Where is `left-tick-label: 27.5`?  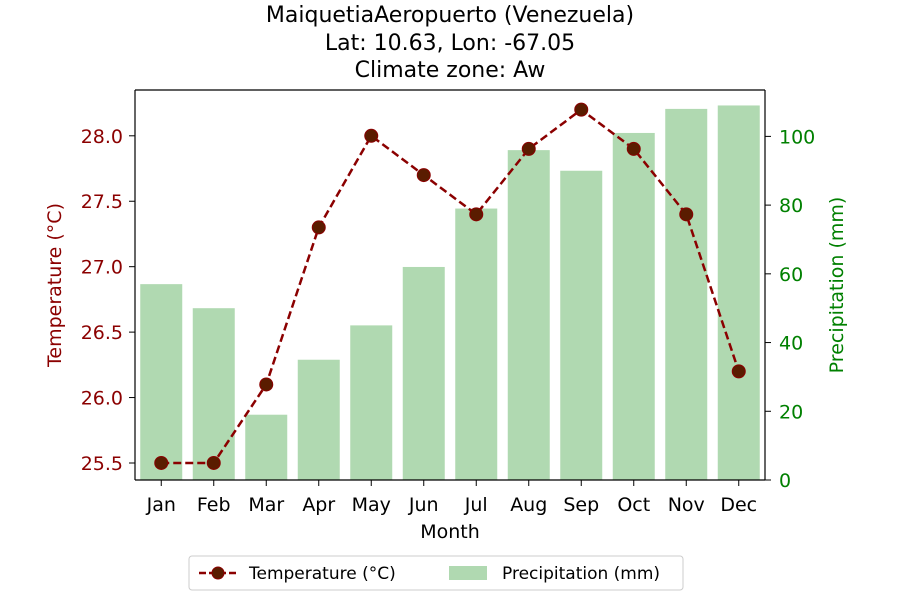 left-tick-label: 27.5 is located at coordinates (102, 202).